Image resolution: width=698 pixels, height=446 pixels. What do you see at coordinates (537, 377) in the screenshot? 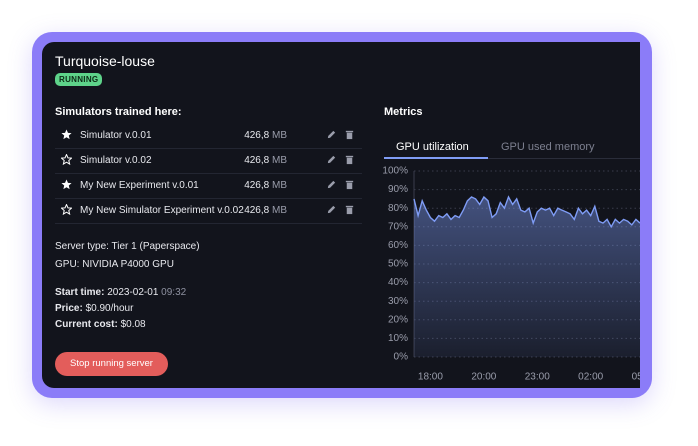
I see `x-tick-label: 23:00` at bounding box center [537, 377].